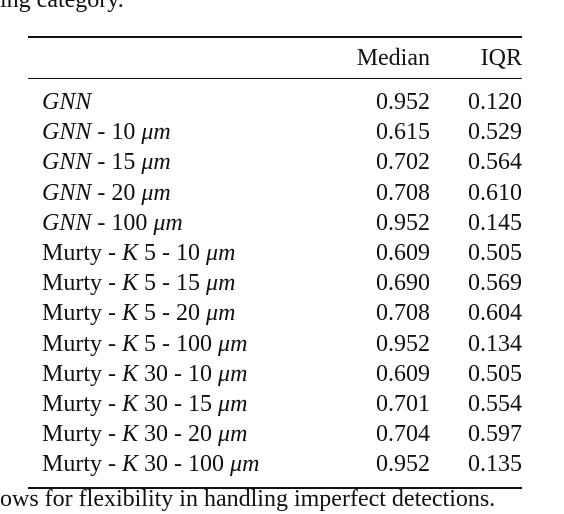 This screenshot has height=514, width=564. Describe the element at coordinates (131, 192) in the screenshot. I see `method-variant: - 20 μm` at that location.